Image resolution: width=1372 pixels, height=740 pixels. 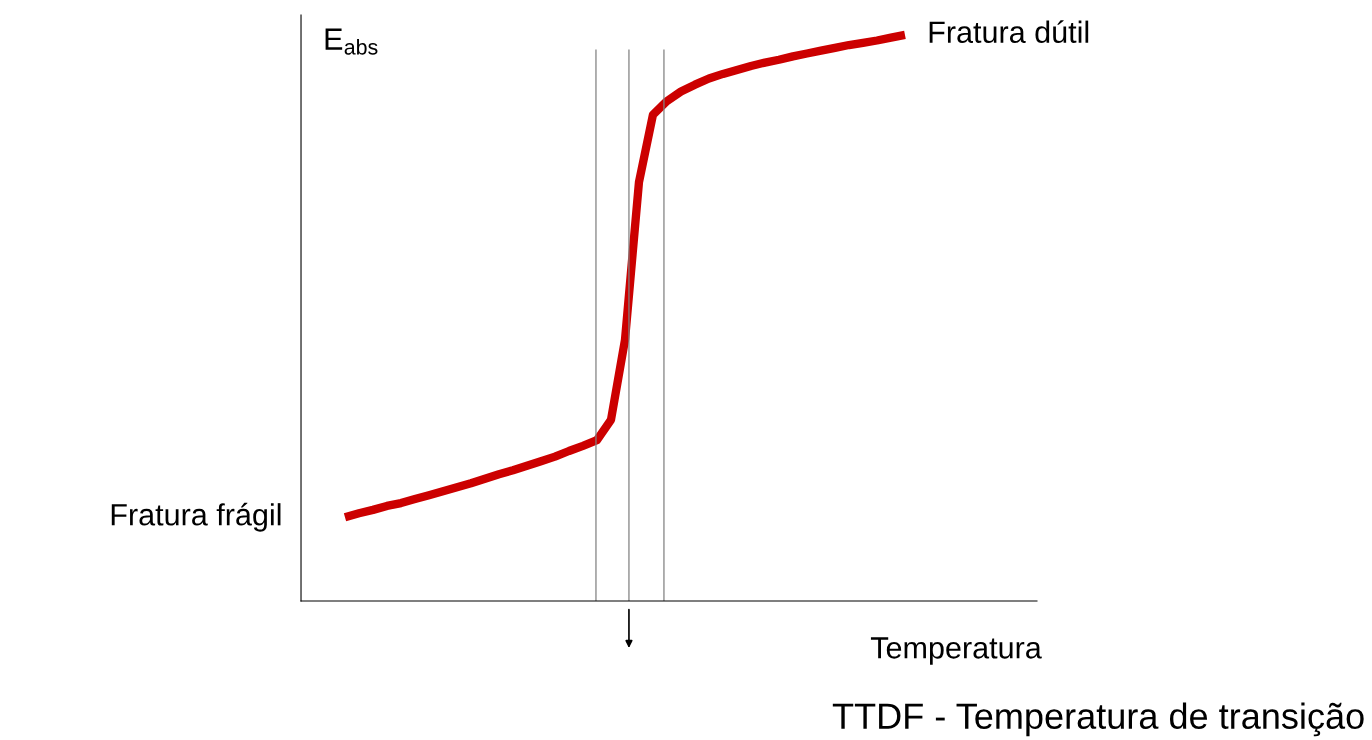 What do you see at coordinates (1098, 719) in the screenshot?
I see `text: TTDF - Temperatura de transição` at bounding box center [1098, 719].